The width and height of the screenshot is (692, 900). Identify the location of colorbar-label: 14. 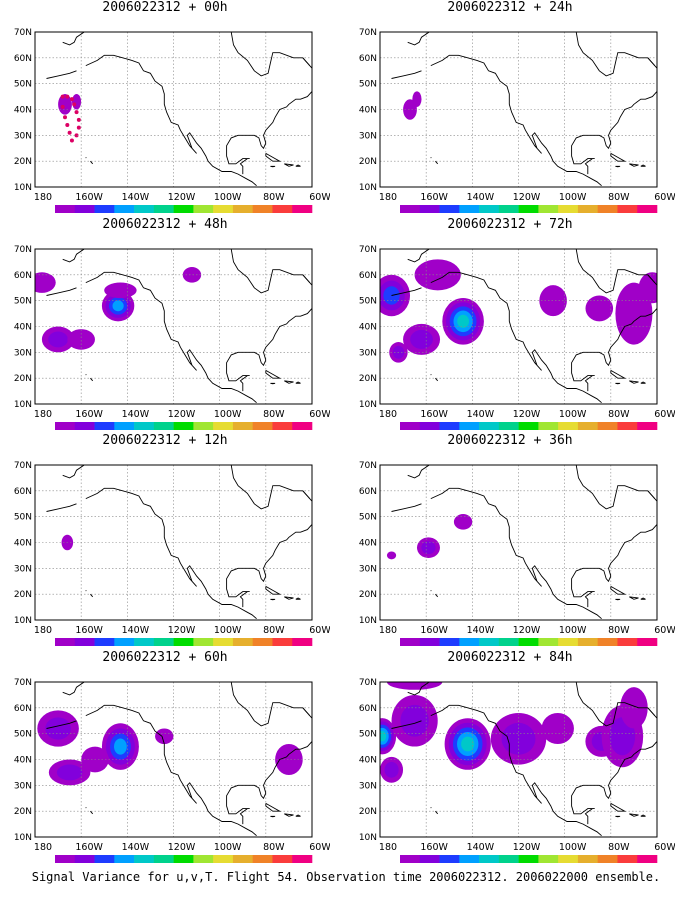
(597, 431).